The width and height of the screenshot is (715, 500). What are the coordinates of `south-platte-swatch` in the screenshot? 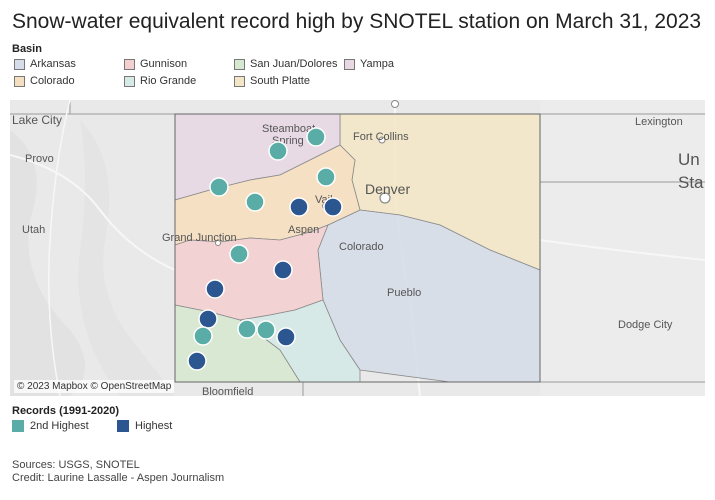 It's located at (239, 81).